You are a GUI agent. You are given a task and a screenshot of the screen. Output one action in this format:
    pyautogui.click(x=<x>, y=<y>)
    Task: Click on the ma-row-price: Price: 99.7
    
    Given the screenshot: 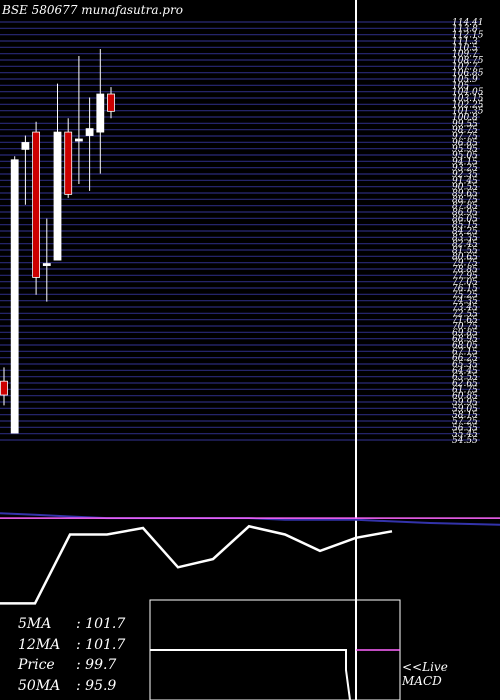 What is the action you would take?
    pyautogui.click(x=71, y=665)
    